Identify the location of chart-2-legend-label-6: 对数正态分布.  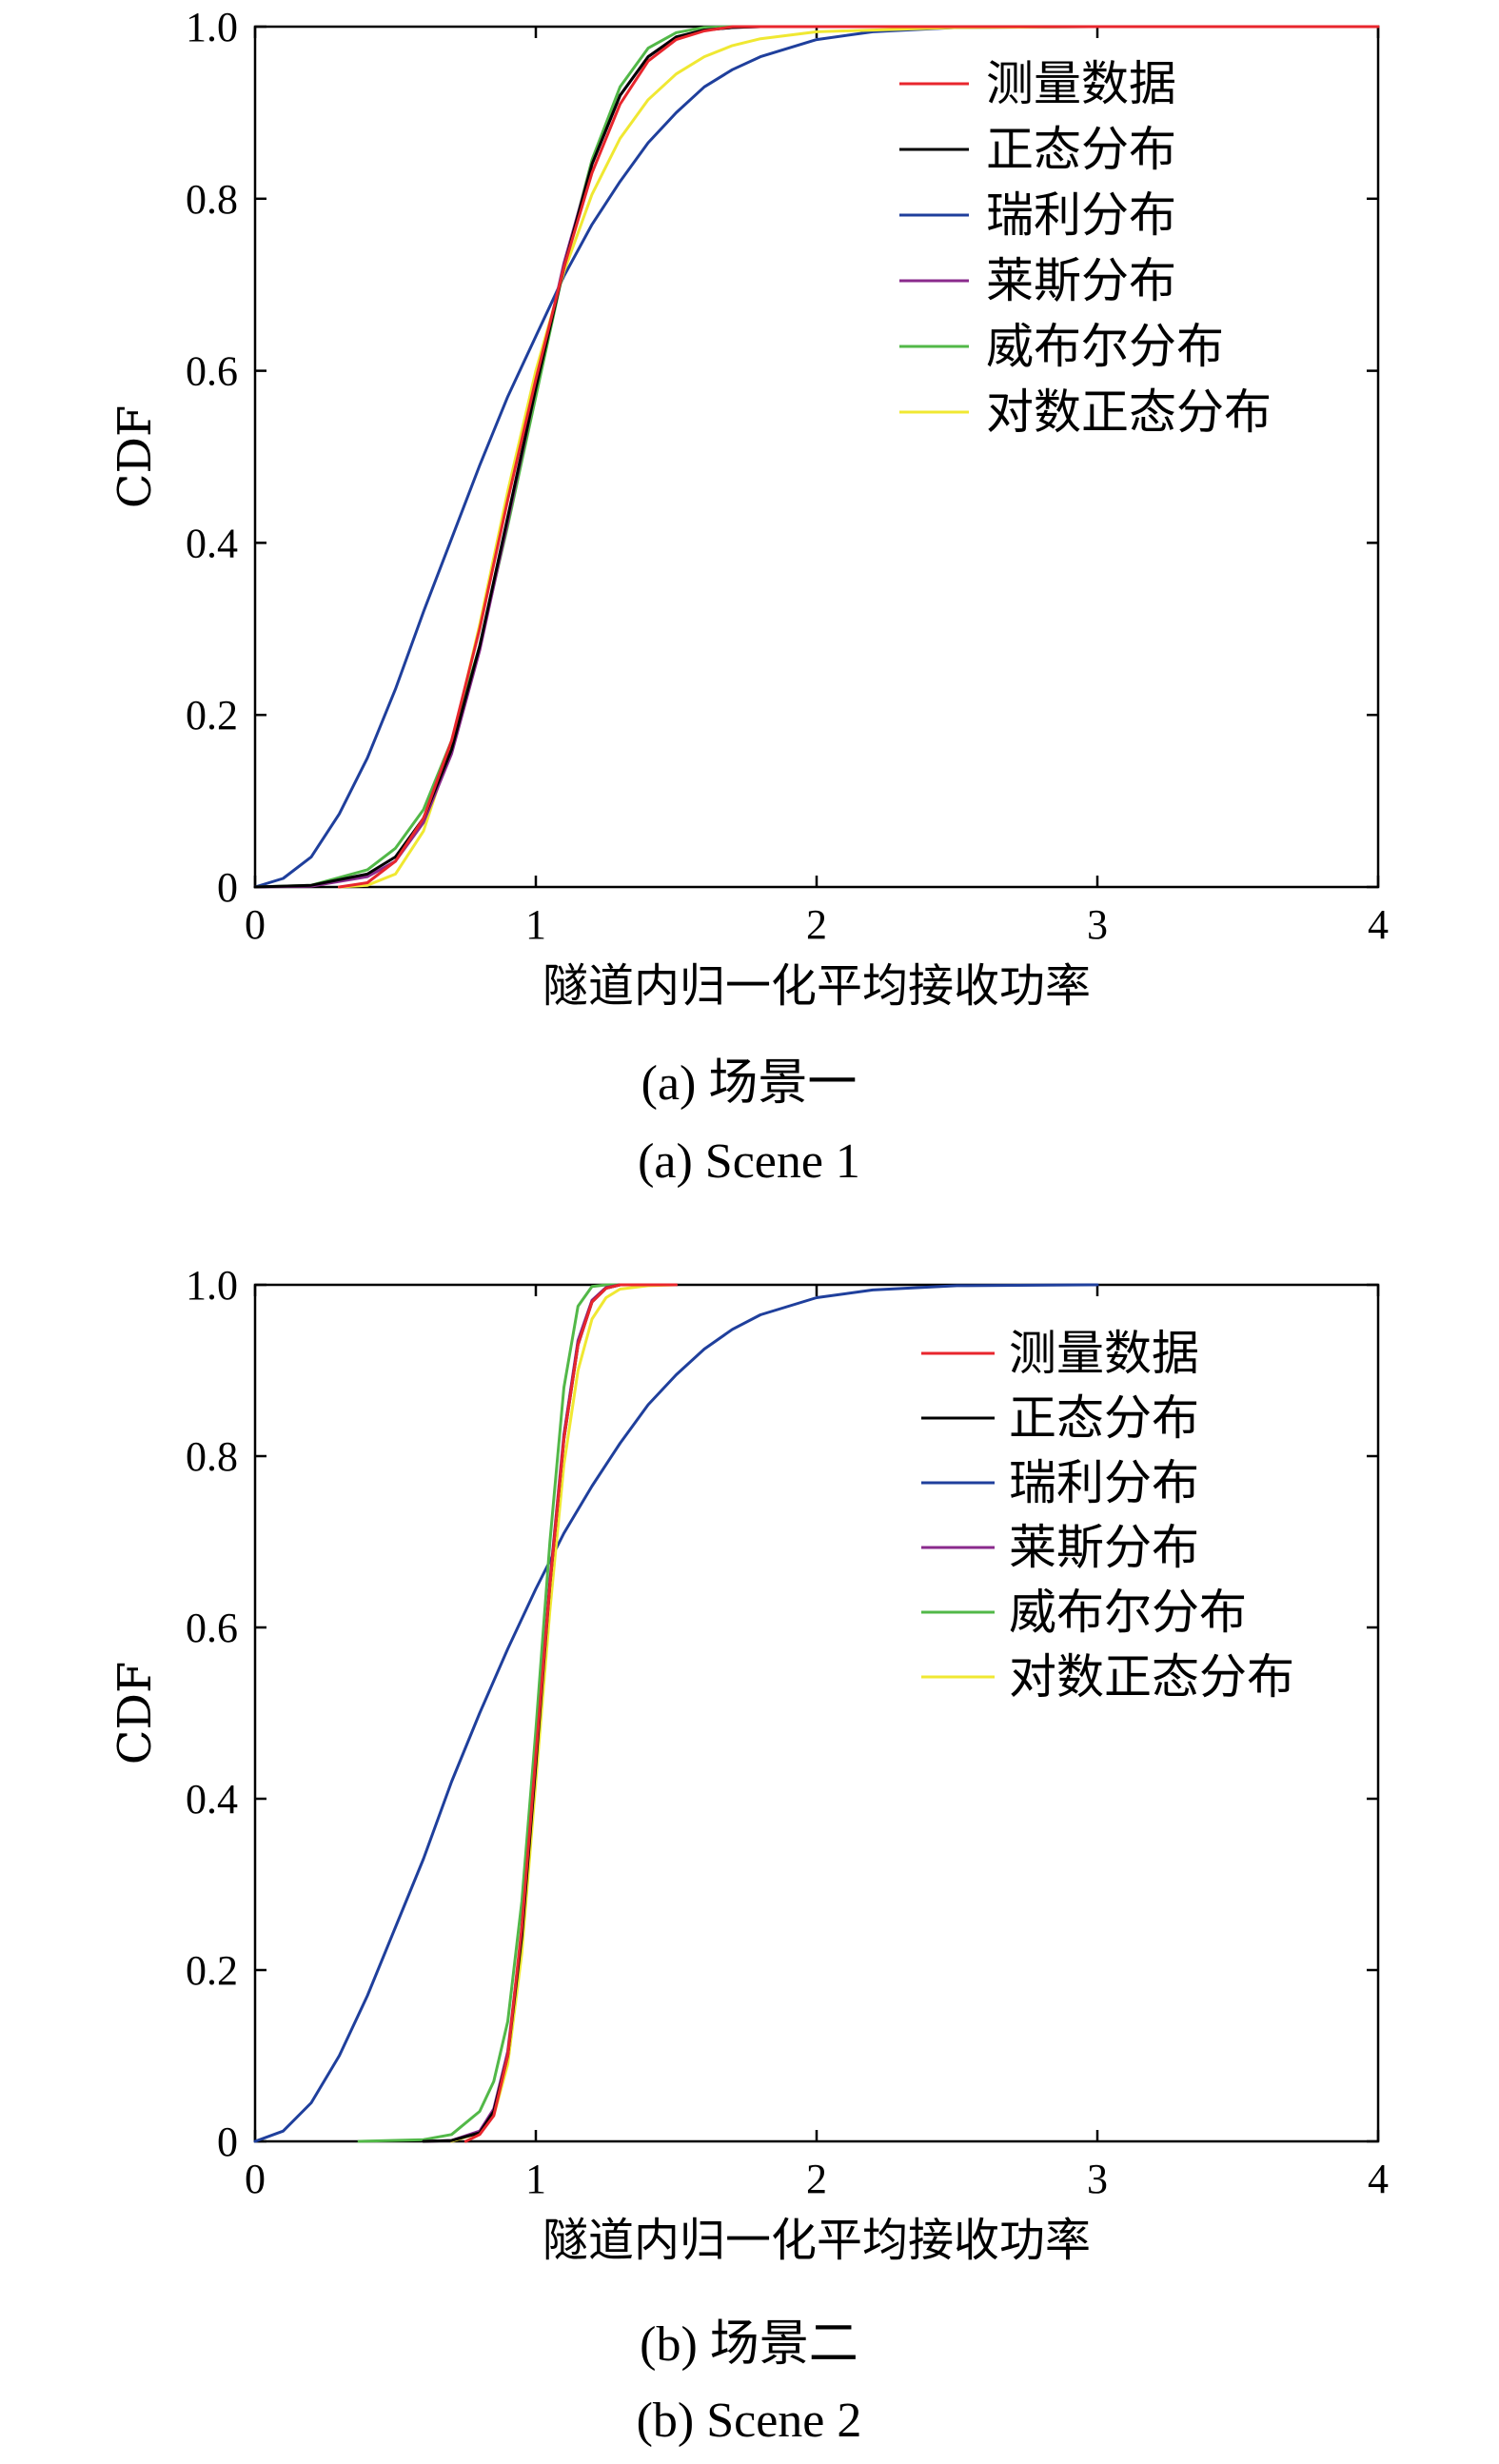
(1152, 1677).